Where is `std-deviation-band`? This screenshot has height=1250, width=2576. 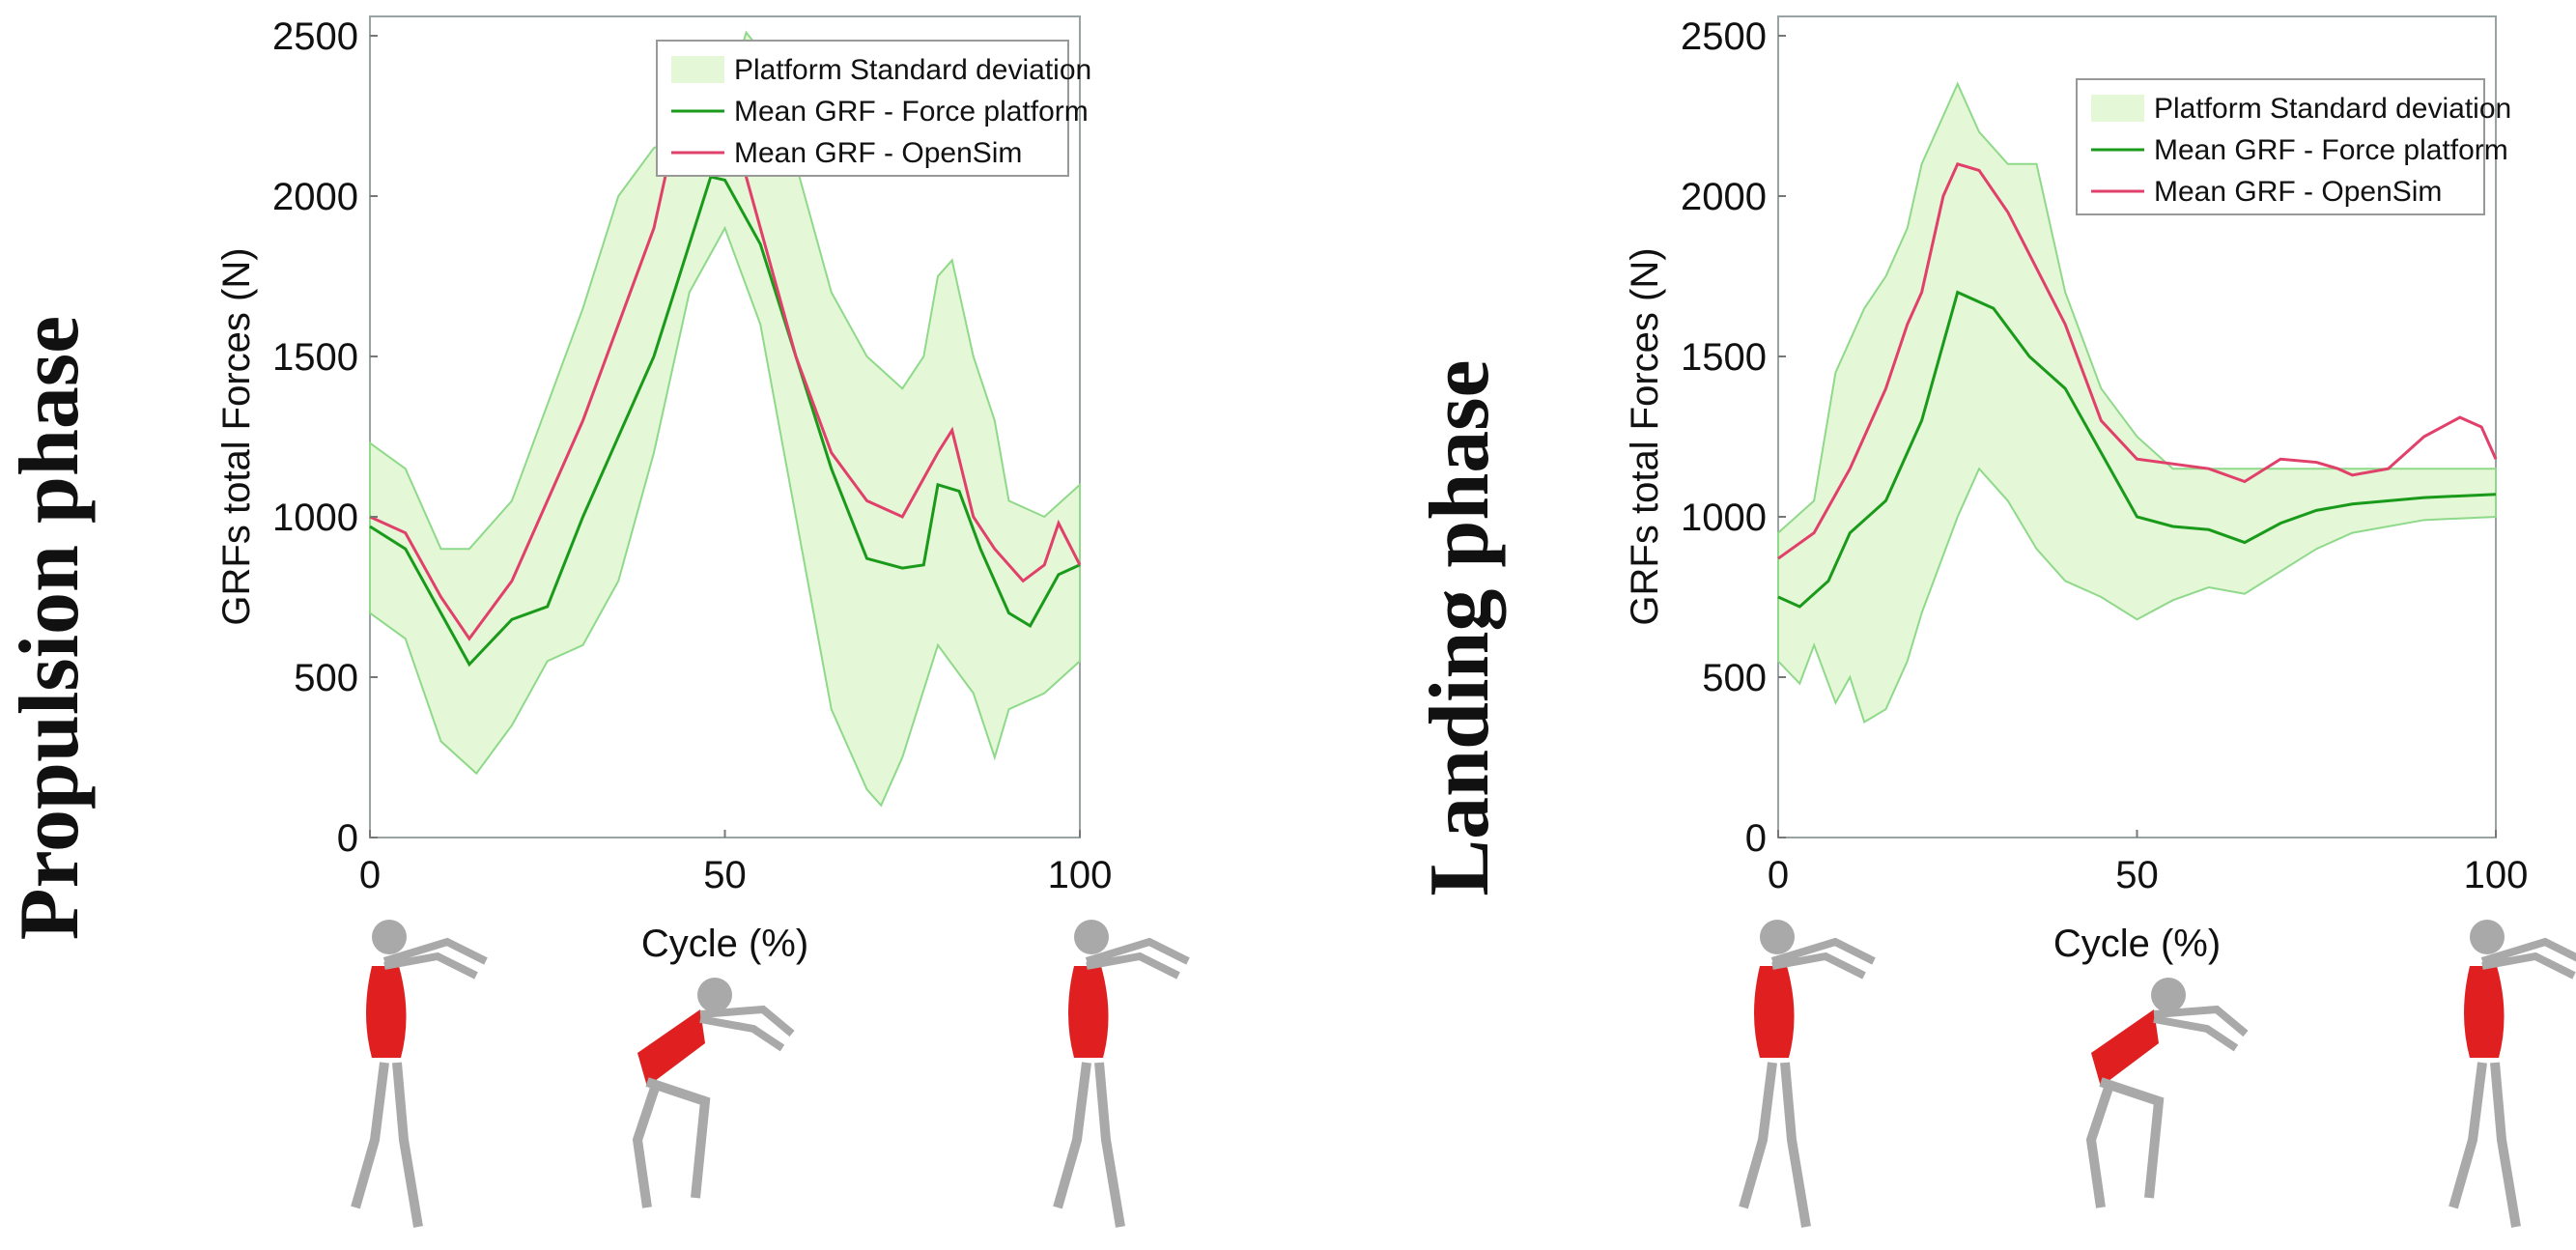
std-deviation-band is located at coordinates (2137, 402).